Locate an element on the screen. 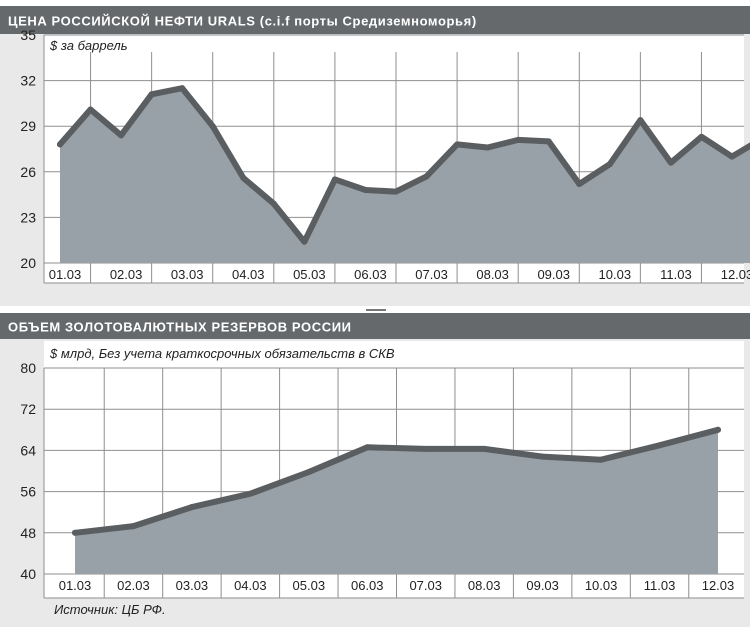 The height and width of the screenshot is (632, 750). oil-unit-label: $ за баррель is located at coordinates (88, 45).